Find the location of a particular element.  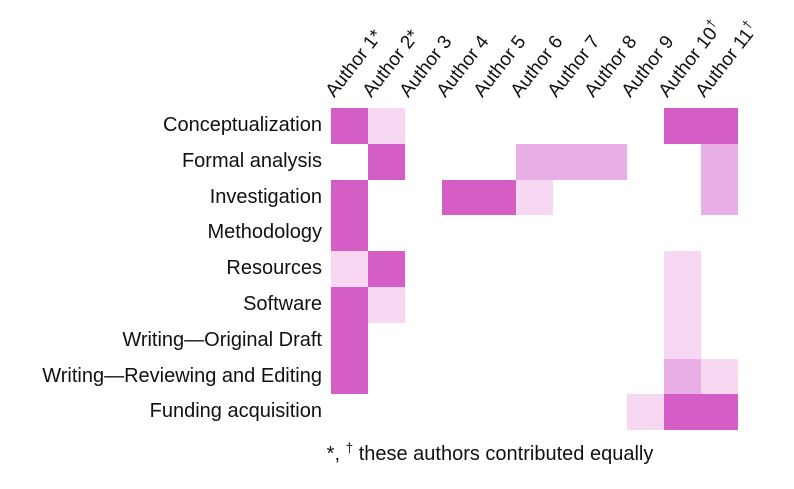

row-label: Formal analysis is located at coordinates (251, 160).